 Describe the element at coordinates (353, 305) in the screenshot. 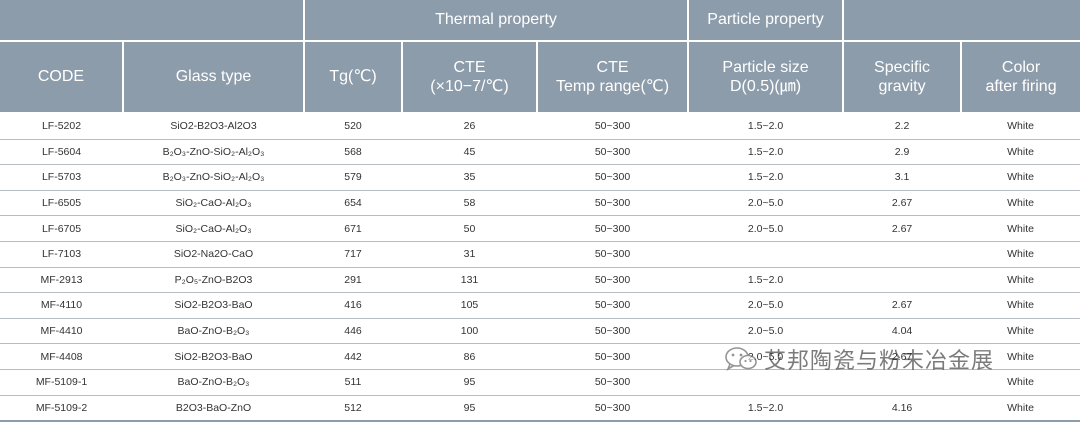

I see `cell-tg: 416` at that location.